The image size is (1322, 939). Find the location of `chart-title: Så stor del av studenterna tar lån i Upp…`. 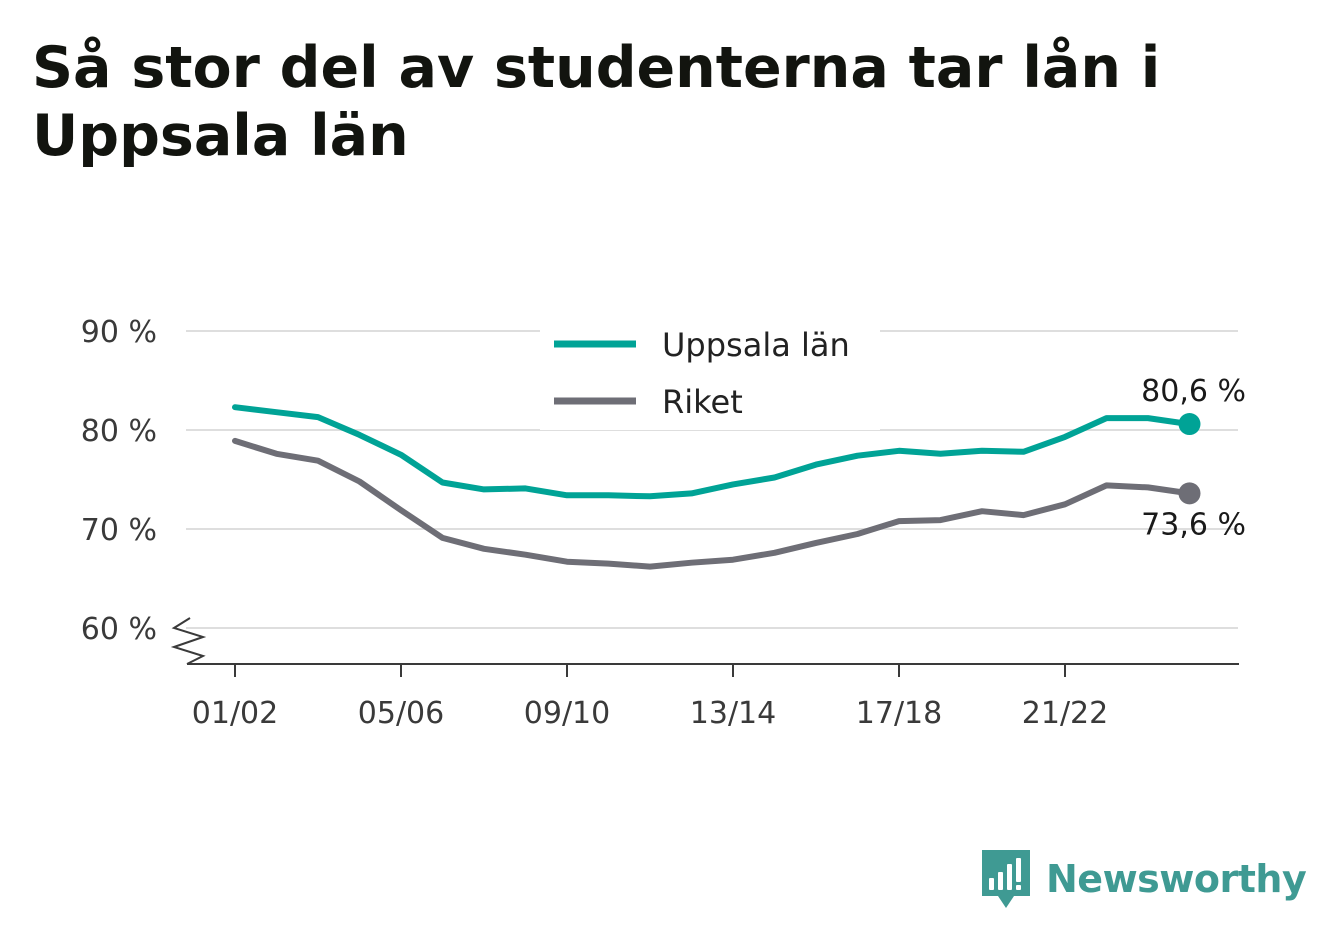

chart-title: Så stor del av studenterna tar lån i Upp… is located at coordinates (596, 102).